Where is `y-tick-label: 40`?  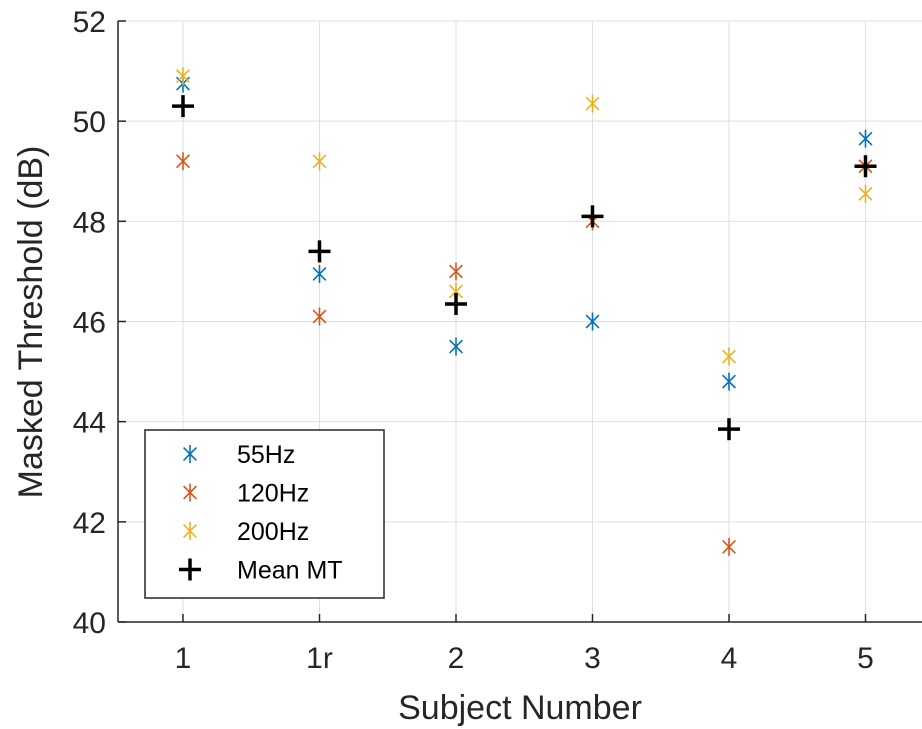 y-tick-label: 40 is located at coordinates (89, 623).